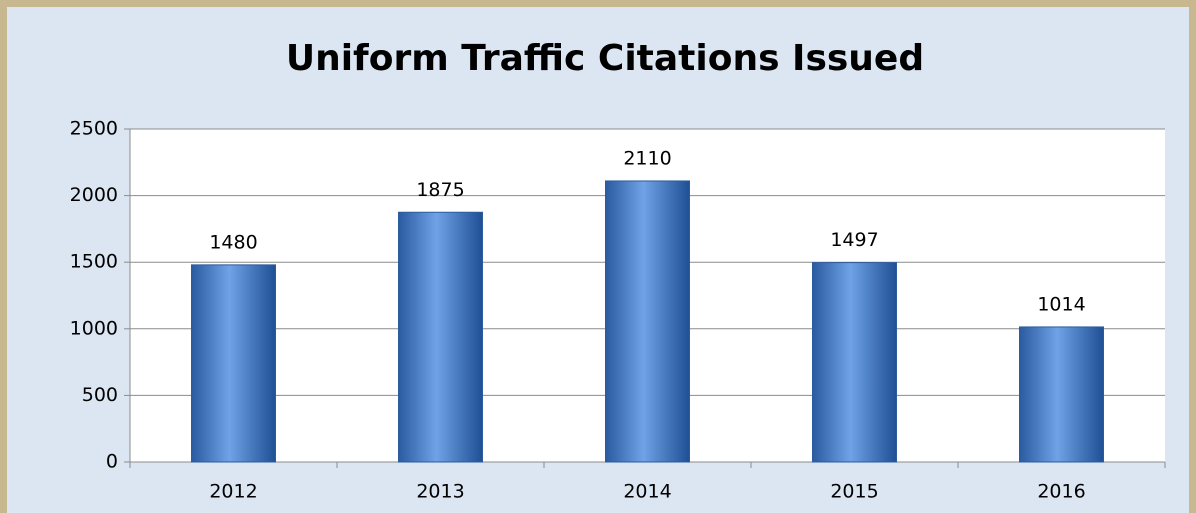 The height and width of the screenshot is (513, 1196). What do you see at coordinates (605, 58) in the screenshot?
I see `chart-title: Uniform Traffic Citations Issued` at bounding box center [605, 58].